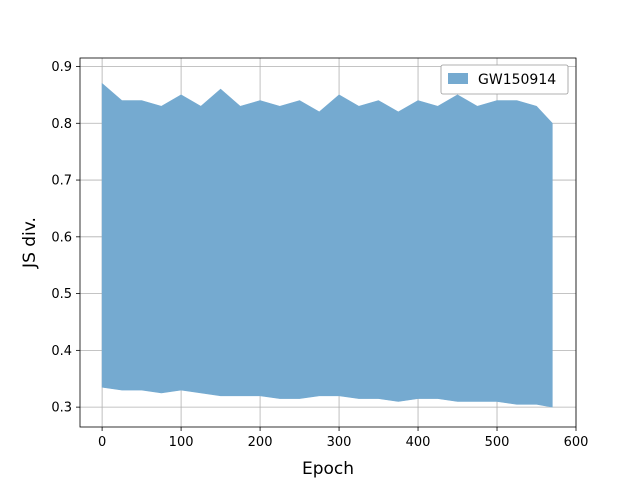  I want to click on y-ticks: 0.3 0.4 0.5 0.6 0.7 0.8 0.9, so click(65, 238).